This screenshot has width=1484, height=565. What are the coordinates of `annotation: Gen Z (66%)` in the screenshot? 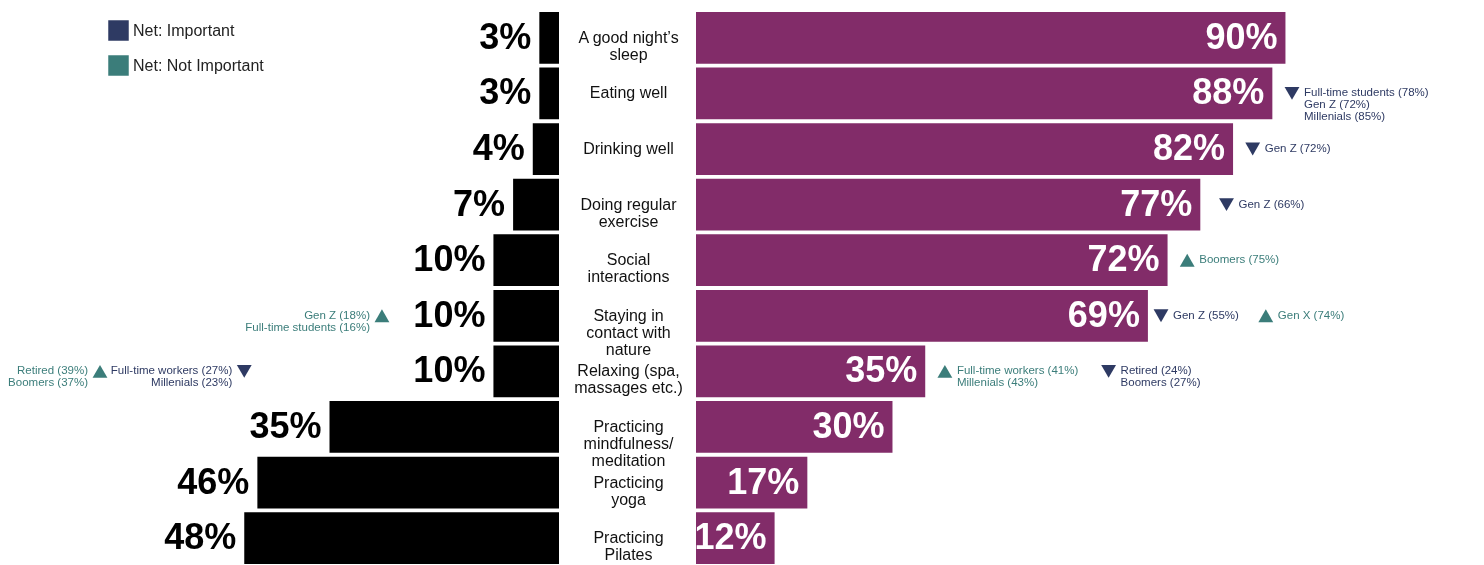 It's located at (1271, 203).